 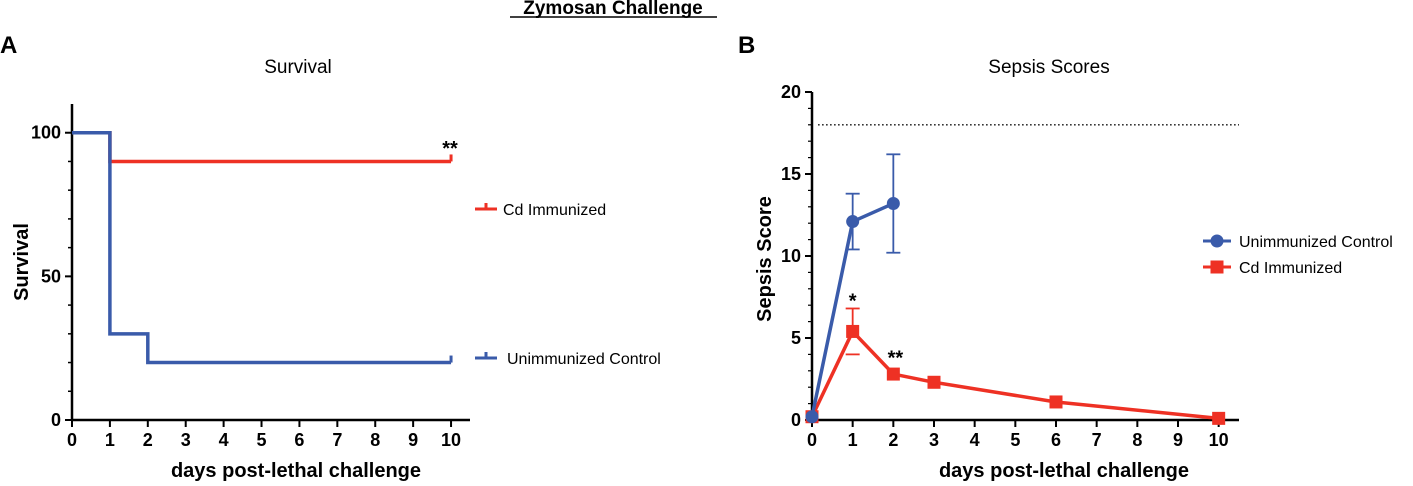 I want to click on survival-x-tick-label: 0, so click(x=72, y=440).